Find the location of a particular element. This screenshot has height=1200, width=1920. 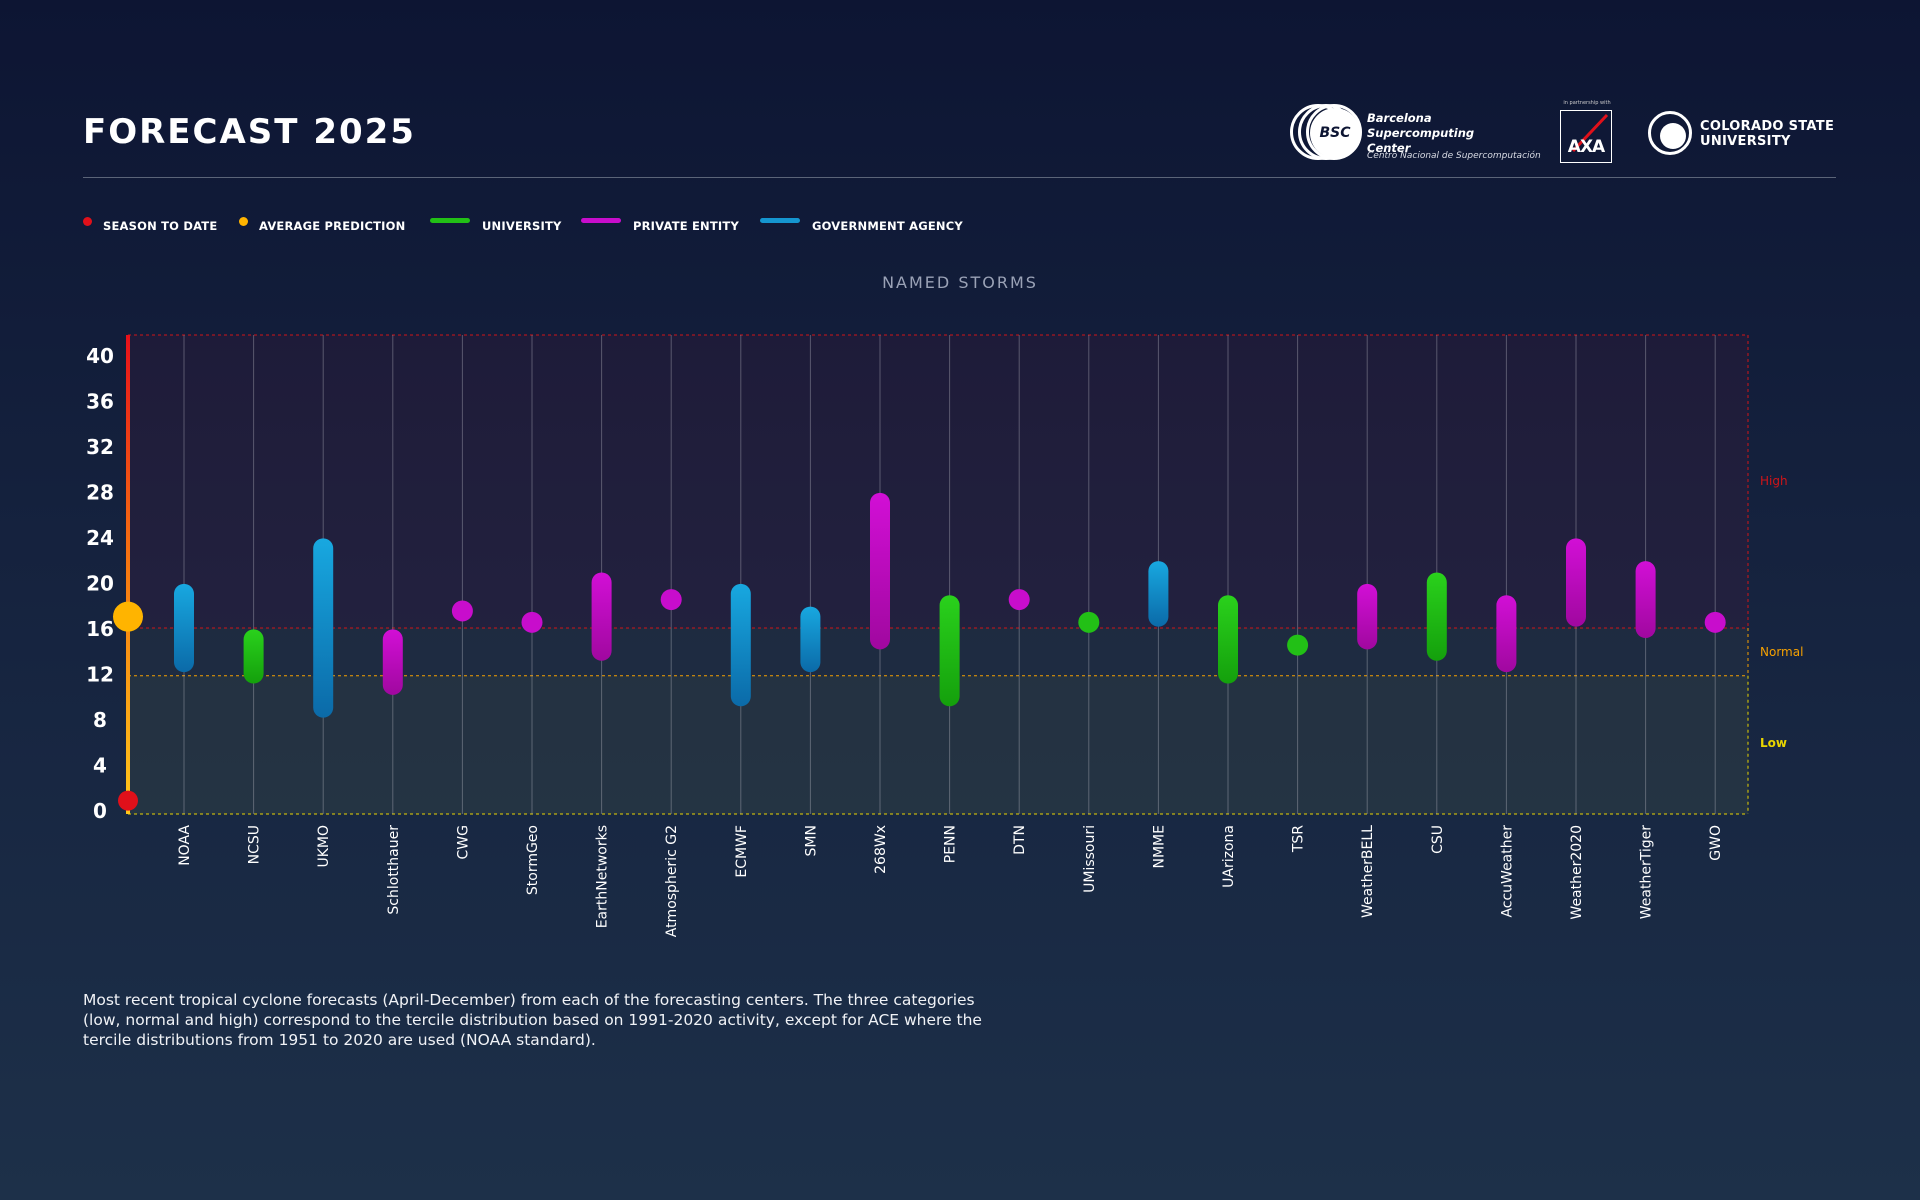

axa-logo: in partnership with AXA is located at coordinates (1587, 133).